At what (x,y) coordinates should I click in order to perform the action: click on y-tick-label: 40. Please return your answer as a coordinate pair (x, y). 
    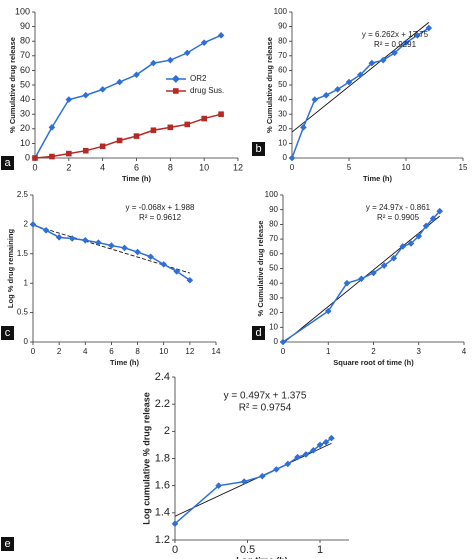
    Looking at the image, I should click on (282, 99).